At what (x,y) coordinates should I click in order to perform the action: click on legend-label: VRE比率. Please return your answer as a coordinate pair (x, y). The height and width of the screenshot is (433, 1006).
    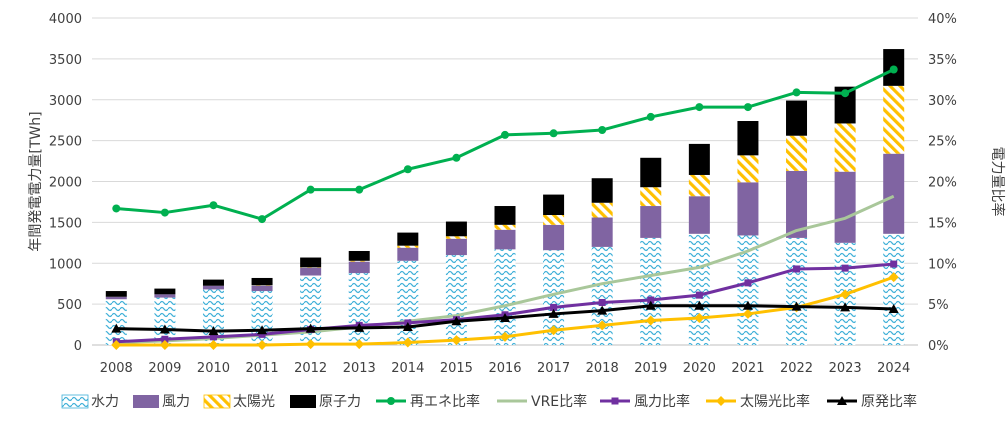
    Looking at the image, I should click on (559, 401).